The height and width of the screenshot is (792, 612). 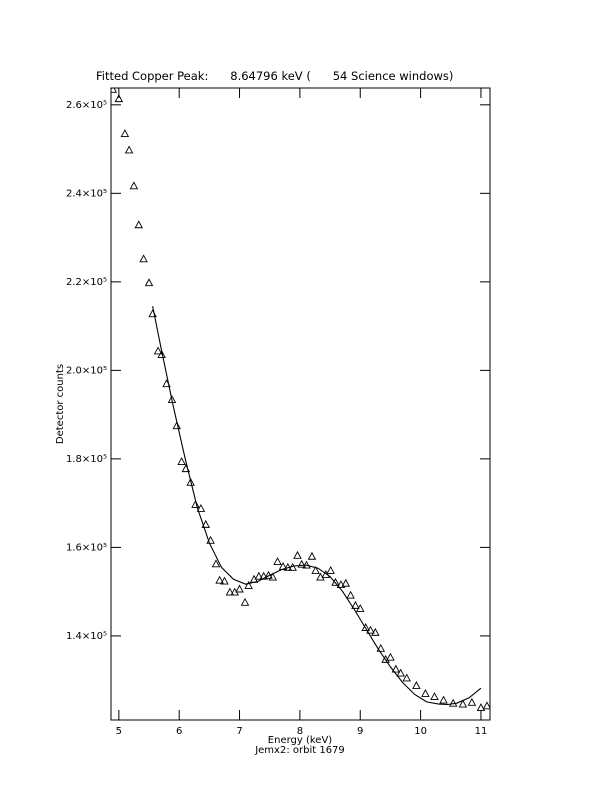 What do you see at coordinates (300, 740) in the screenshot?
I see `x-axis-label: Energy (keV)` at bounding box center [300, 740].